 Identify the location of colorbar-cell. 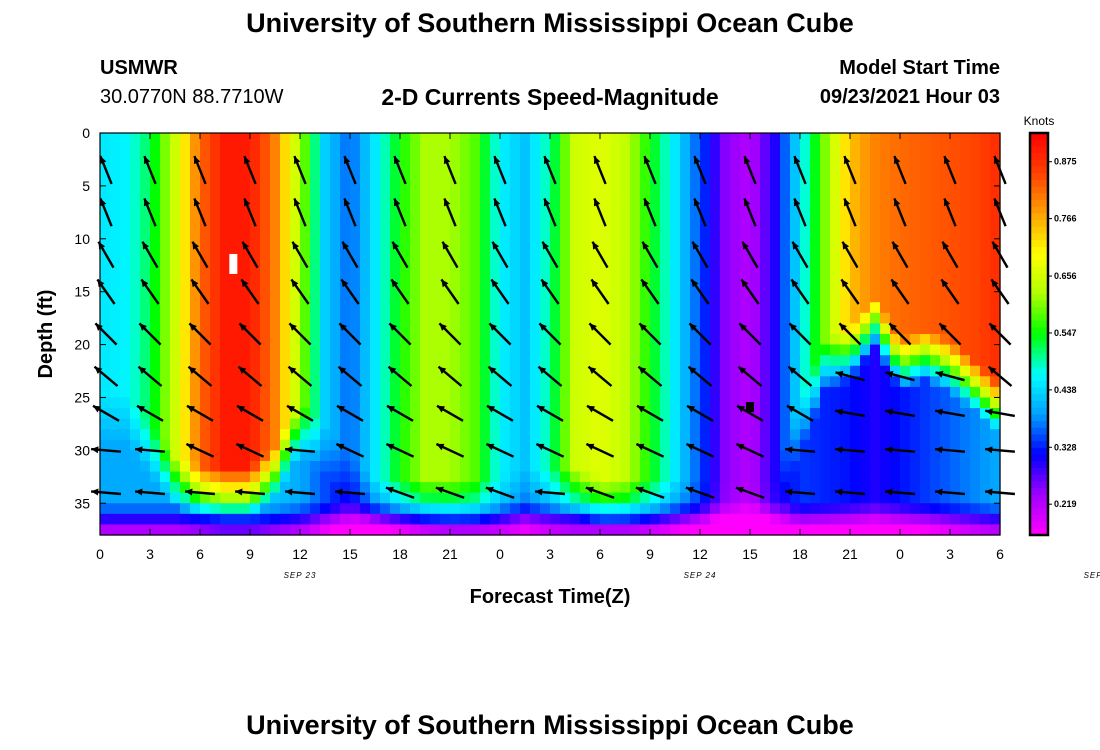
(1039, 311).